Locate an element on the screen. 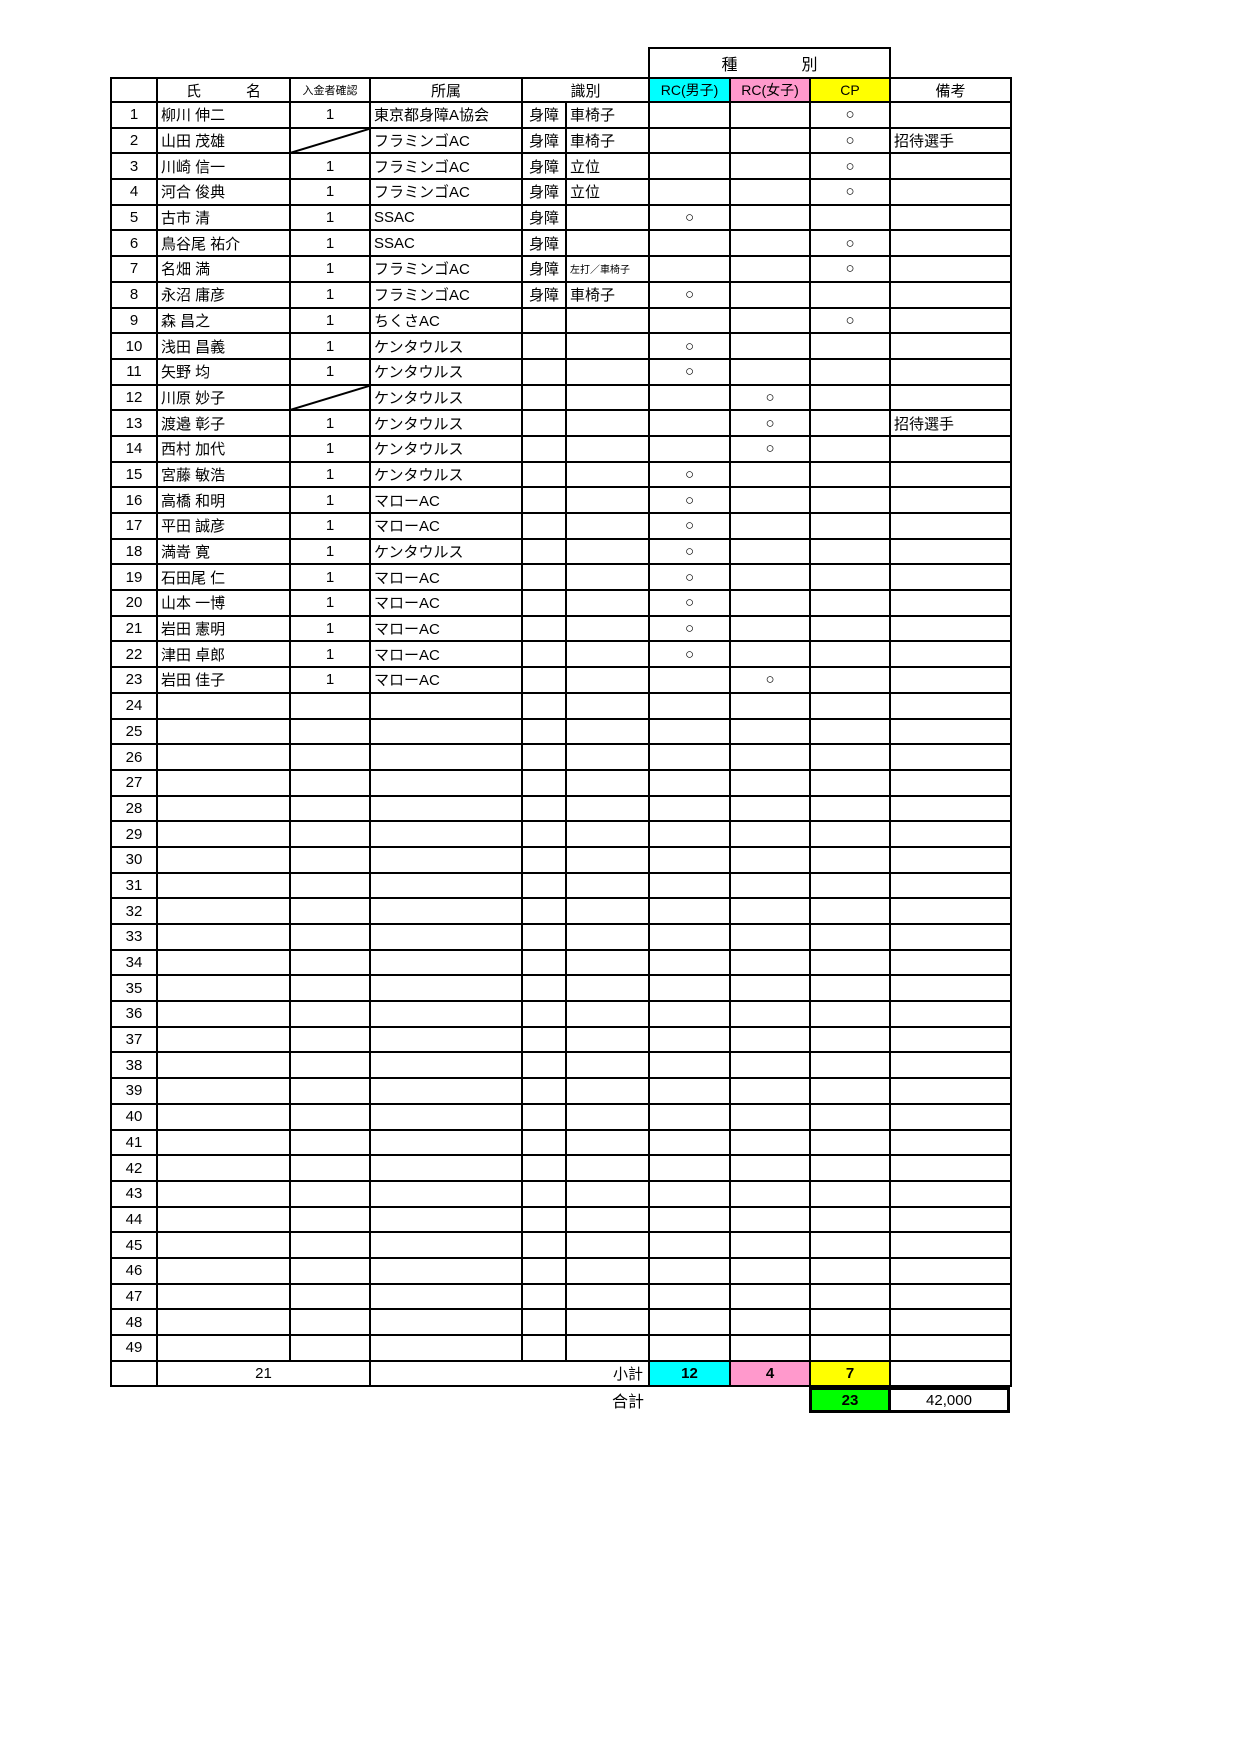  athlete-name: 岩田 憲明 is located at coordinates (223, 628).